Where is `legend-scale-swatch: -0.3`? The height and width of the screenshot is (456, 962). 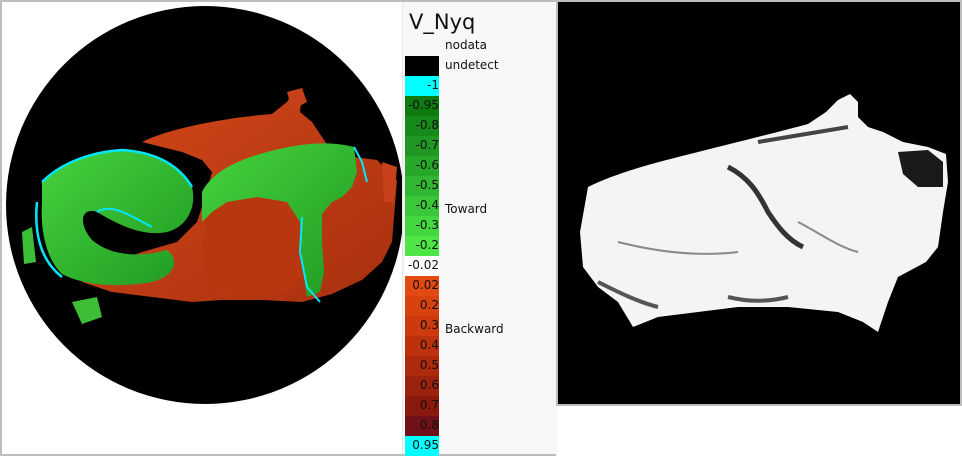
legend-scale-swatch: -0.3 is located at coordinates (422, 226).